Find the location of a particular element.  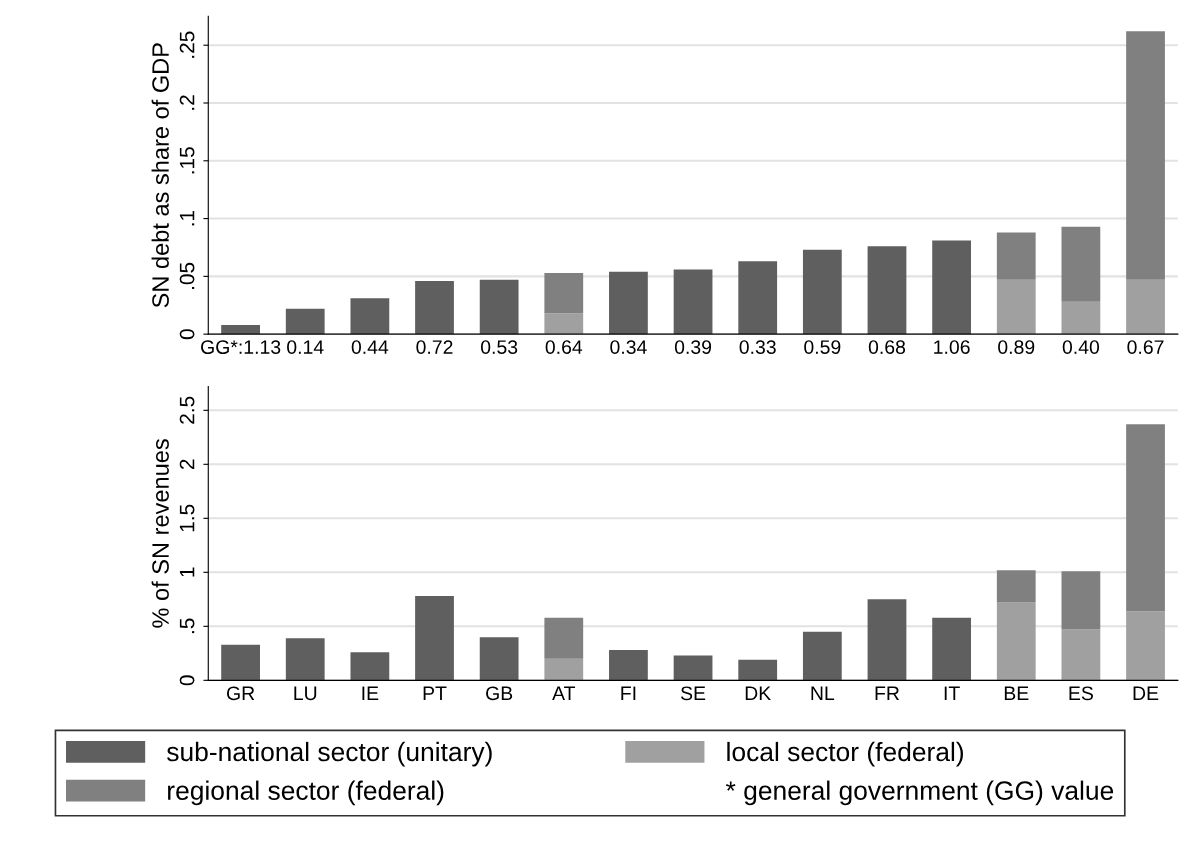

y-tick-label: .25 is located at coordinates (187, 44).